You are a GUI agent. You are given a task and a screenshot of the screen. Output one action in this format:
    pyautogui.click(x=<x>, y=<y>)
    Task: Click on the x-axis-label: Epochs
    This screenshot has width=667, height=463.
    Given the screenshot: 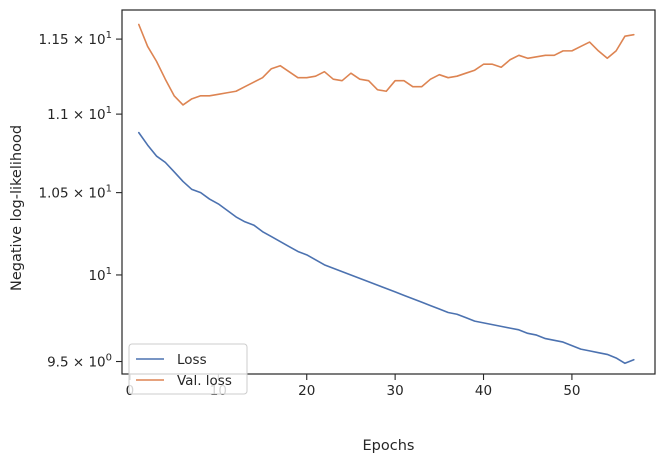 What is the action you would take?
    pyautogui.click(x=389, y=446)
    